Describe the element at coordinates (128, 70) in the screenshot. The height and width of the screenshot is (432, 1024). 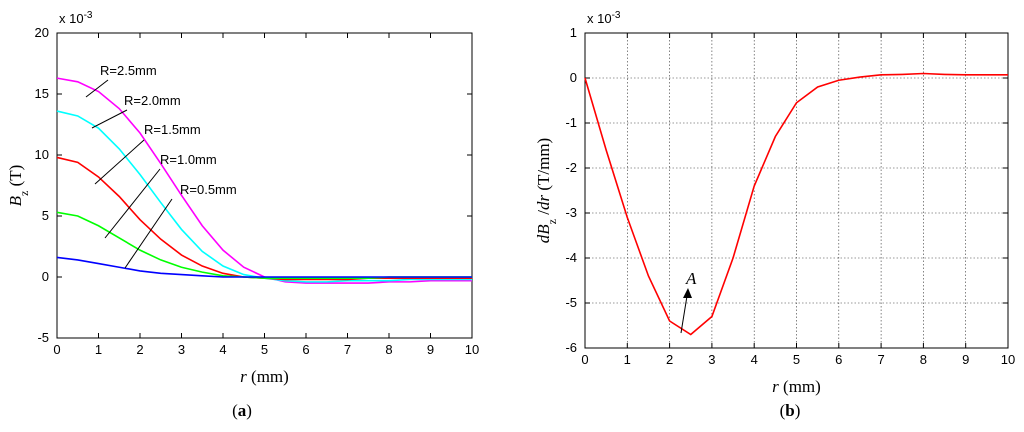
I see `annotation: R=2.5mm` at that location.